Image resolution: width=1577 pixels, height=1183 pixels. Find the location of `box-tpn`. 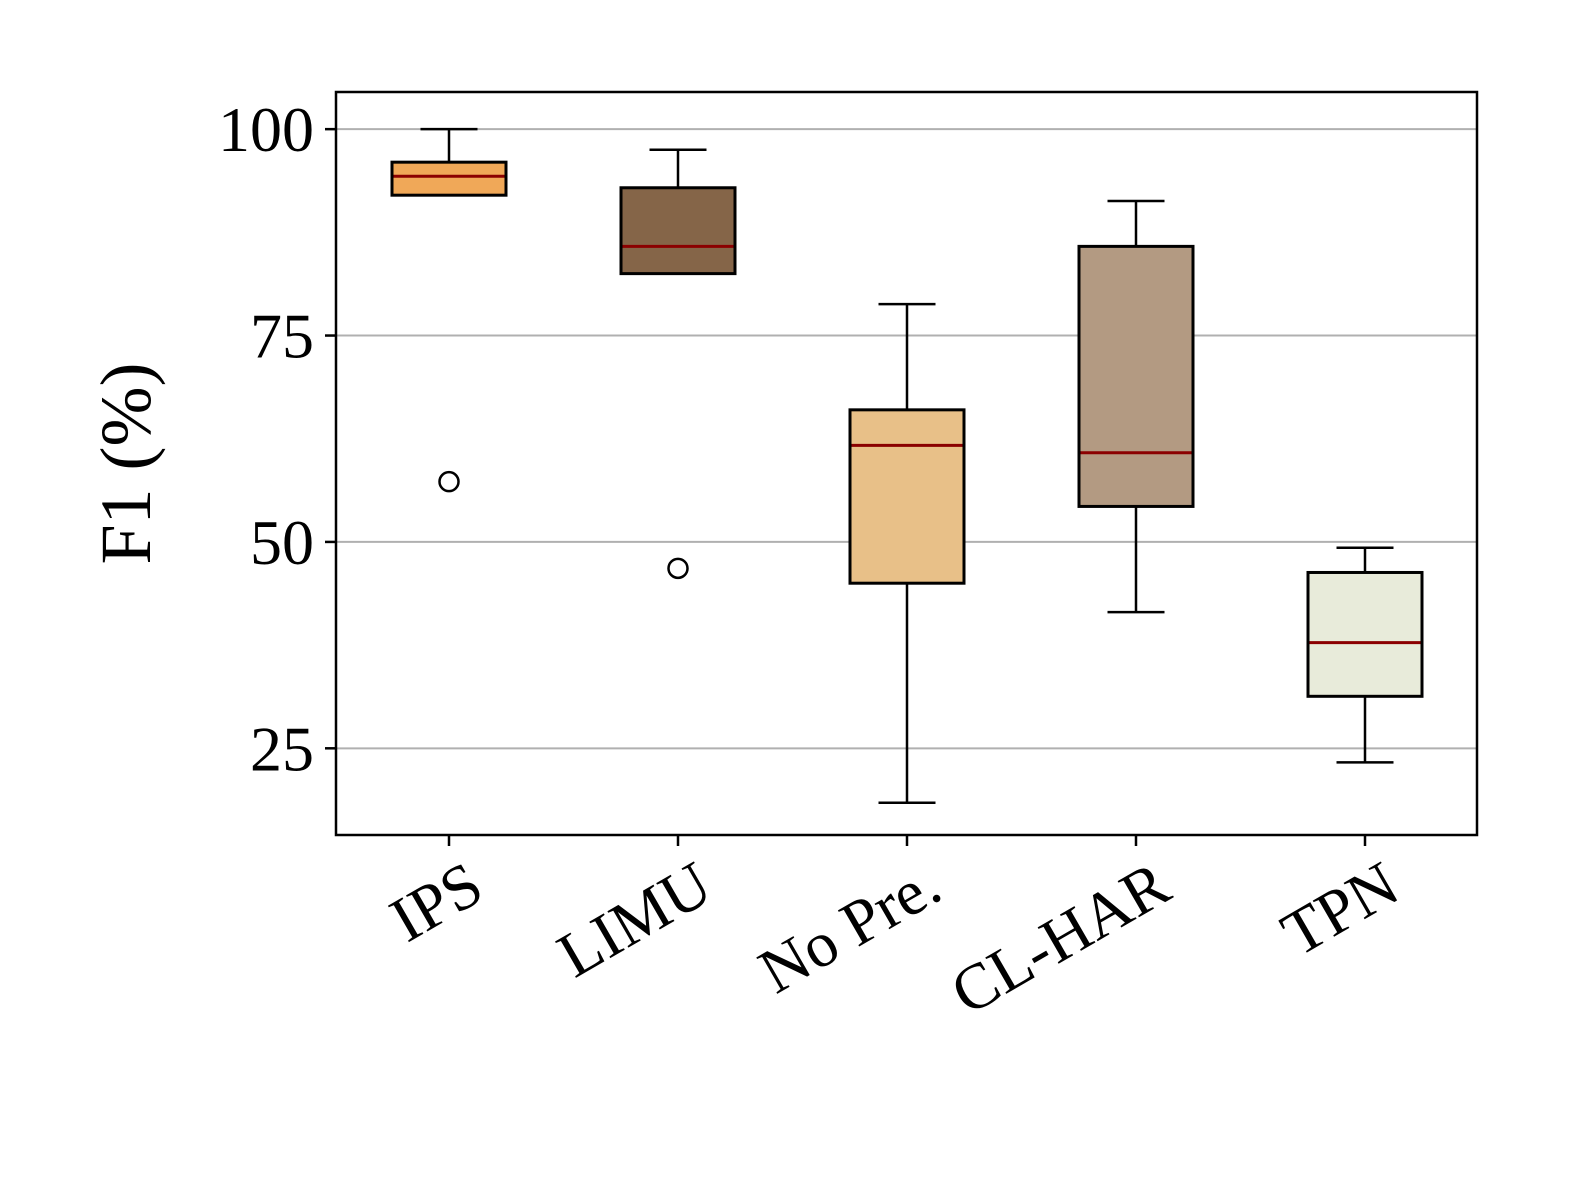

box-tpn is located at coordinates (1365, 655).